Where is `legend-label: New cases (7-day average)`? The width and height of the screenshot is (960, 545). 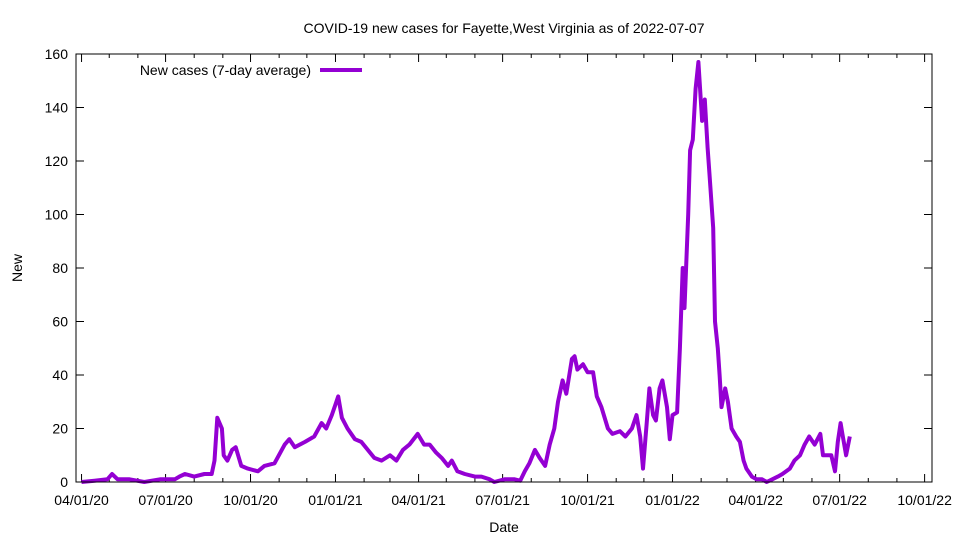
legend-label: New cases (7-day average) is located at coordinates (225, 70).